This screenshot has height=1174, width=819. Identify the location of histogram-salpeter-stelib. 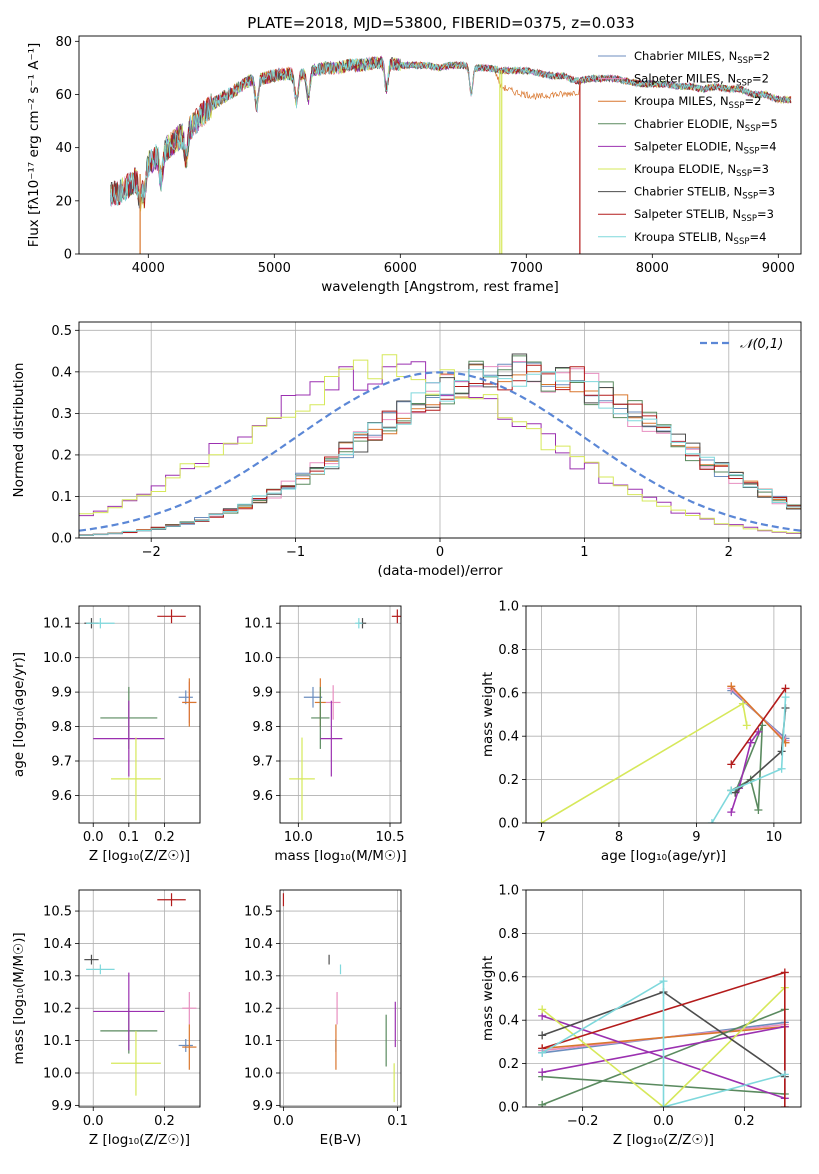
(440, 450).